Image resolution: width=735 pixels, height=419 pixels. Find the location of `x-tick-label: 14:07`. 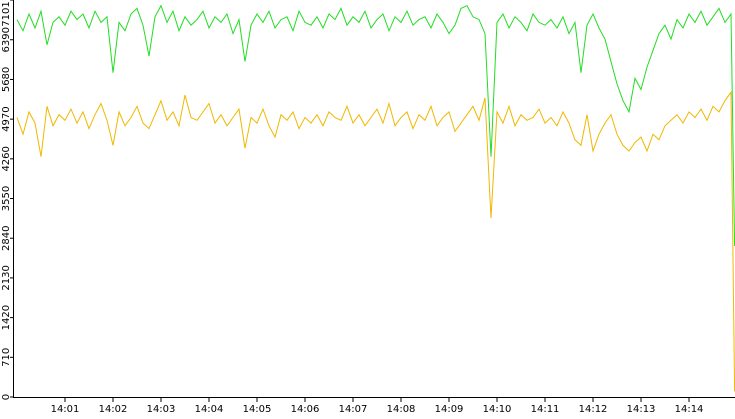

x-tick-label: 14:07 is located at coordinates (353, 409).